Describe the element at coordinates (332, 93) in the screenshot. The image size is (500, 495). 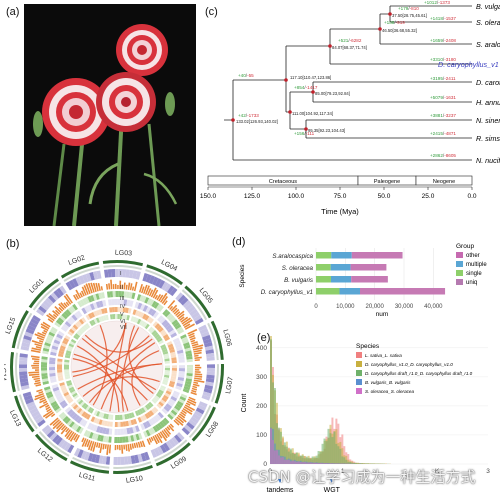
I see `node-age-label: 85.00[79.23,92.84]` at that location.